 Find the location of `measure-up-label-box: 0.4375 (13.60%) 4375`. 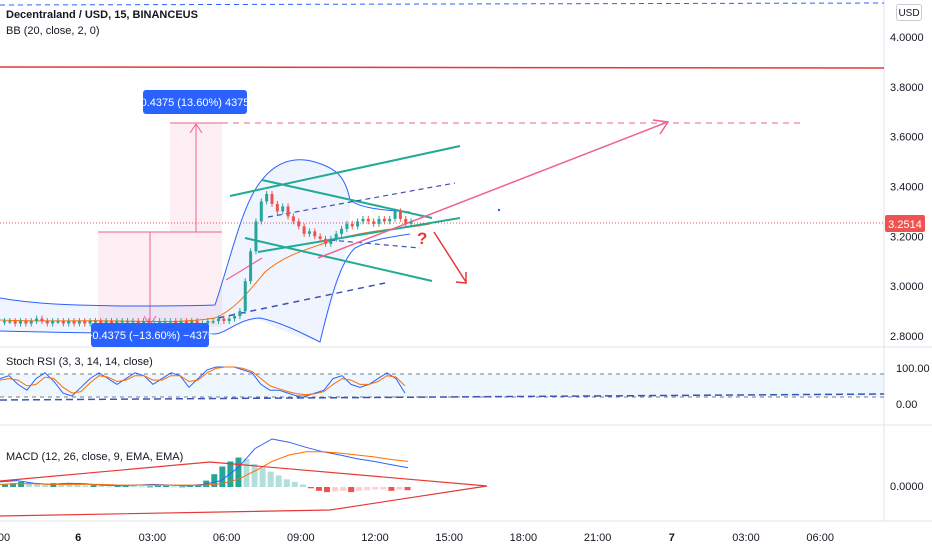

measure-up-label-box: 0.4375 (13.60%) 4375 is located at coordinates (195, 102).